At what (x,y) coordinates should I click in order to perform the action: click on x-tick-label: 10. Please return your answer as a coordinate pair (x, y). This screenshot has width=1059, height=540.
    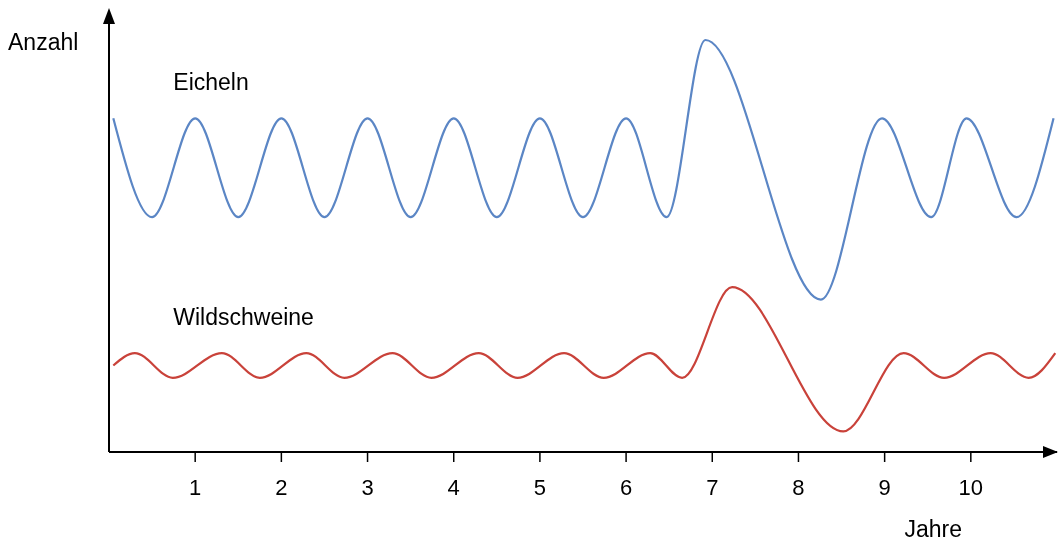
    Looking at the image, I should click on (971, 487).